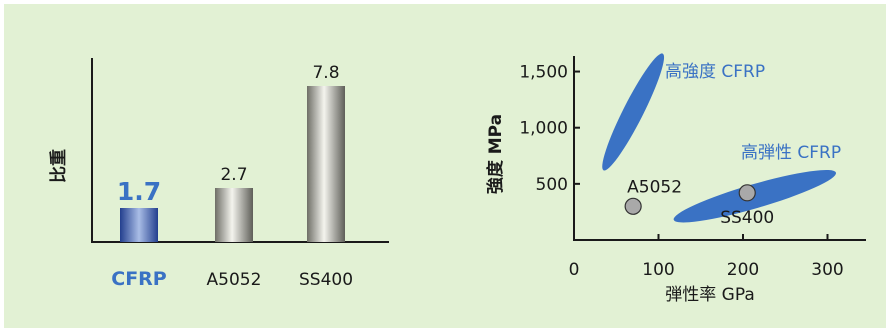 The height and width of the screenshot is (332, 890). I want to click on bar-category-label: CFRP, so click(139, 279).